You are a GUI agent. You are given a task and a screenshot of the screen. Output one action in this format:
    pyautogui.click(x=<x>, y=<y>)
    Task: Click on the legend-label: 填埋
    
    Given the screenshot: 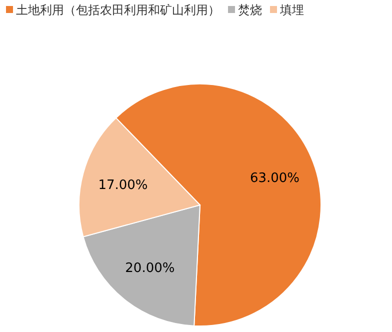 What is the action you would take?
    pyautogui.click(x=291, y=10)
    